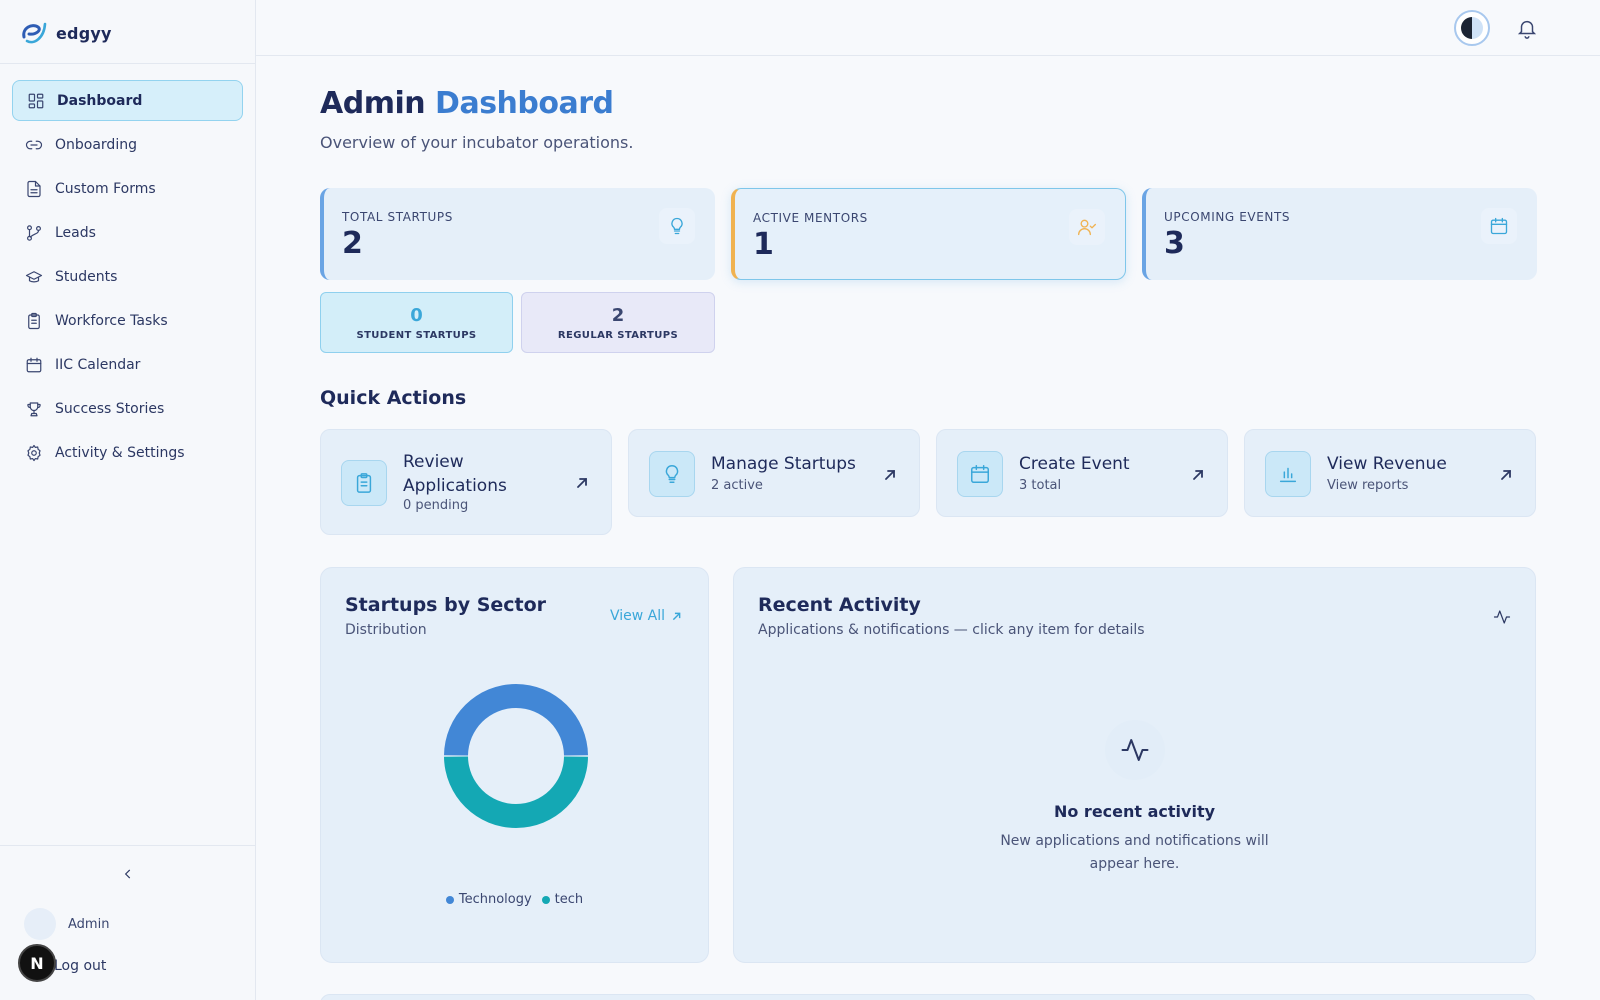 The image size is (1600, 1000). Describe the element at coordinates (436, 505) in the screenshot. I see `quick-action-sub: 0 pending` at that location.